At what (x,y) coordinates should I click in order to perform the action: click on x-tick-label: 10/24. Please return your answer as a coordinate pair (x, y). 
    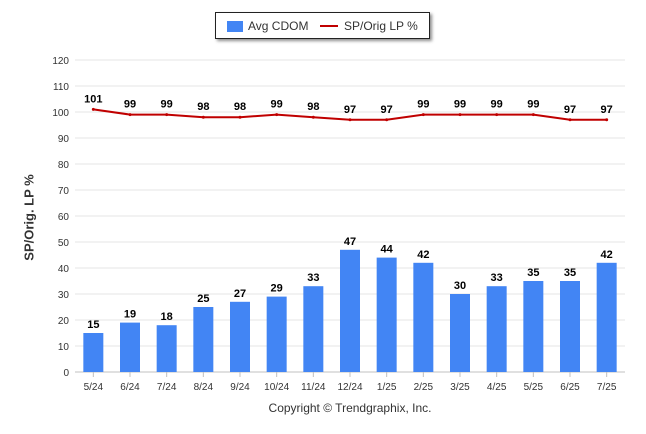
    Looking at the image, I should click on (276, 387).